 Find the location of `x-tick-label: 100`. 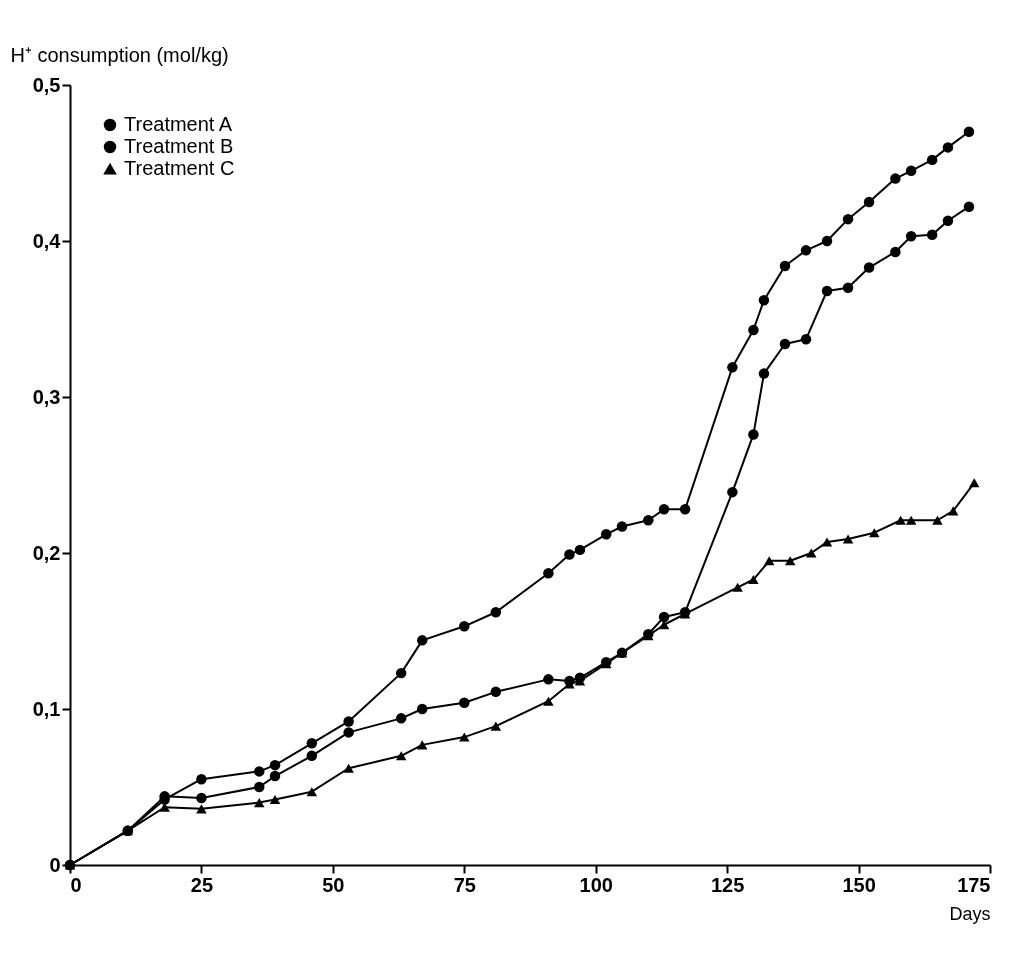

x-tick-label: 100 is located at coordinates (596, 884).